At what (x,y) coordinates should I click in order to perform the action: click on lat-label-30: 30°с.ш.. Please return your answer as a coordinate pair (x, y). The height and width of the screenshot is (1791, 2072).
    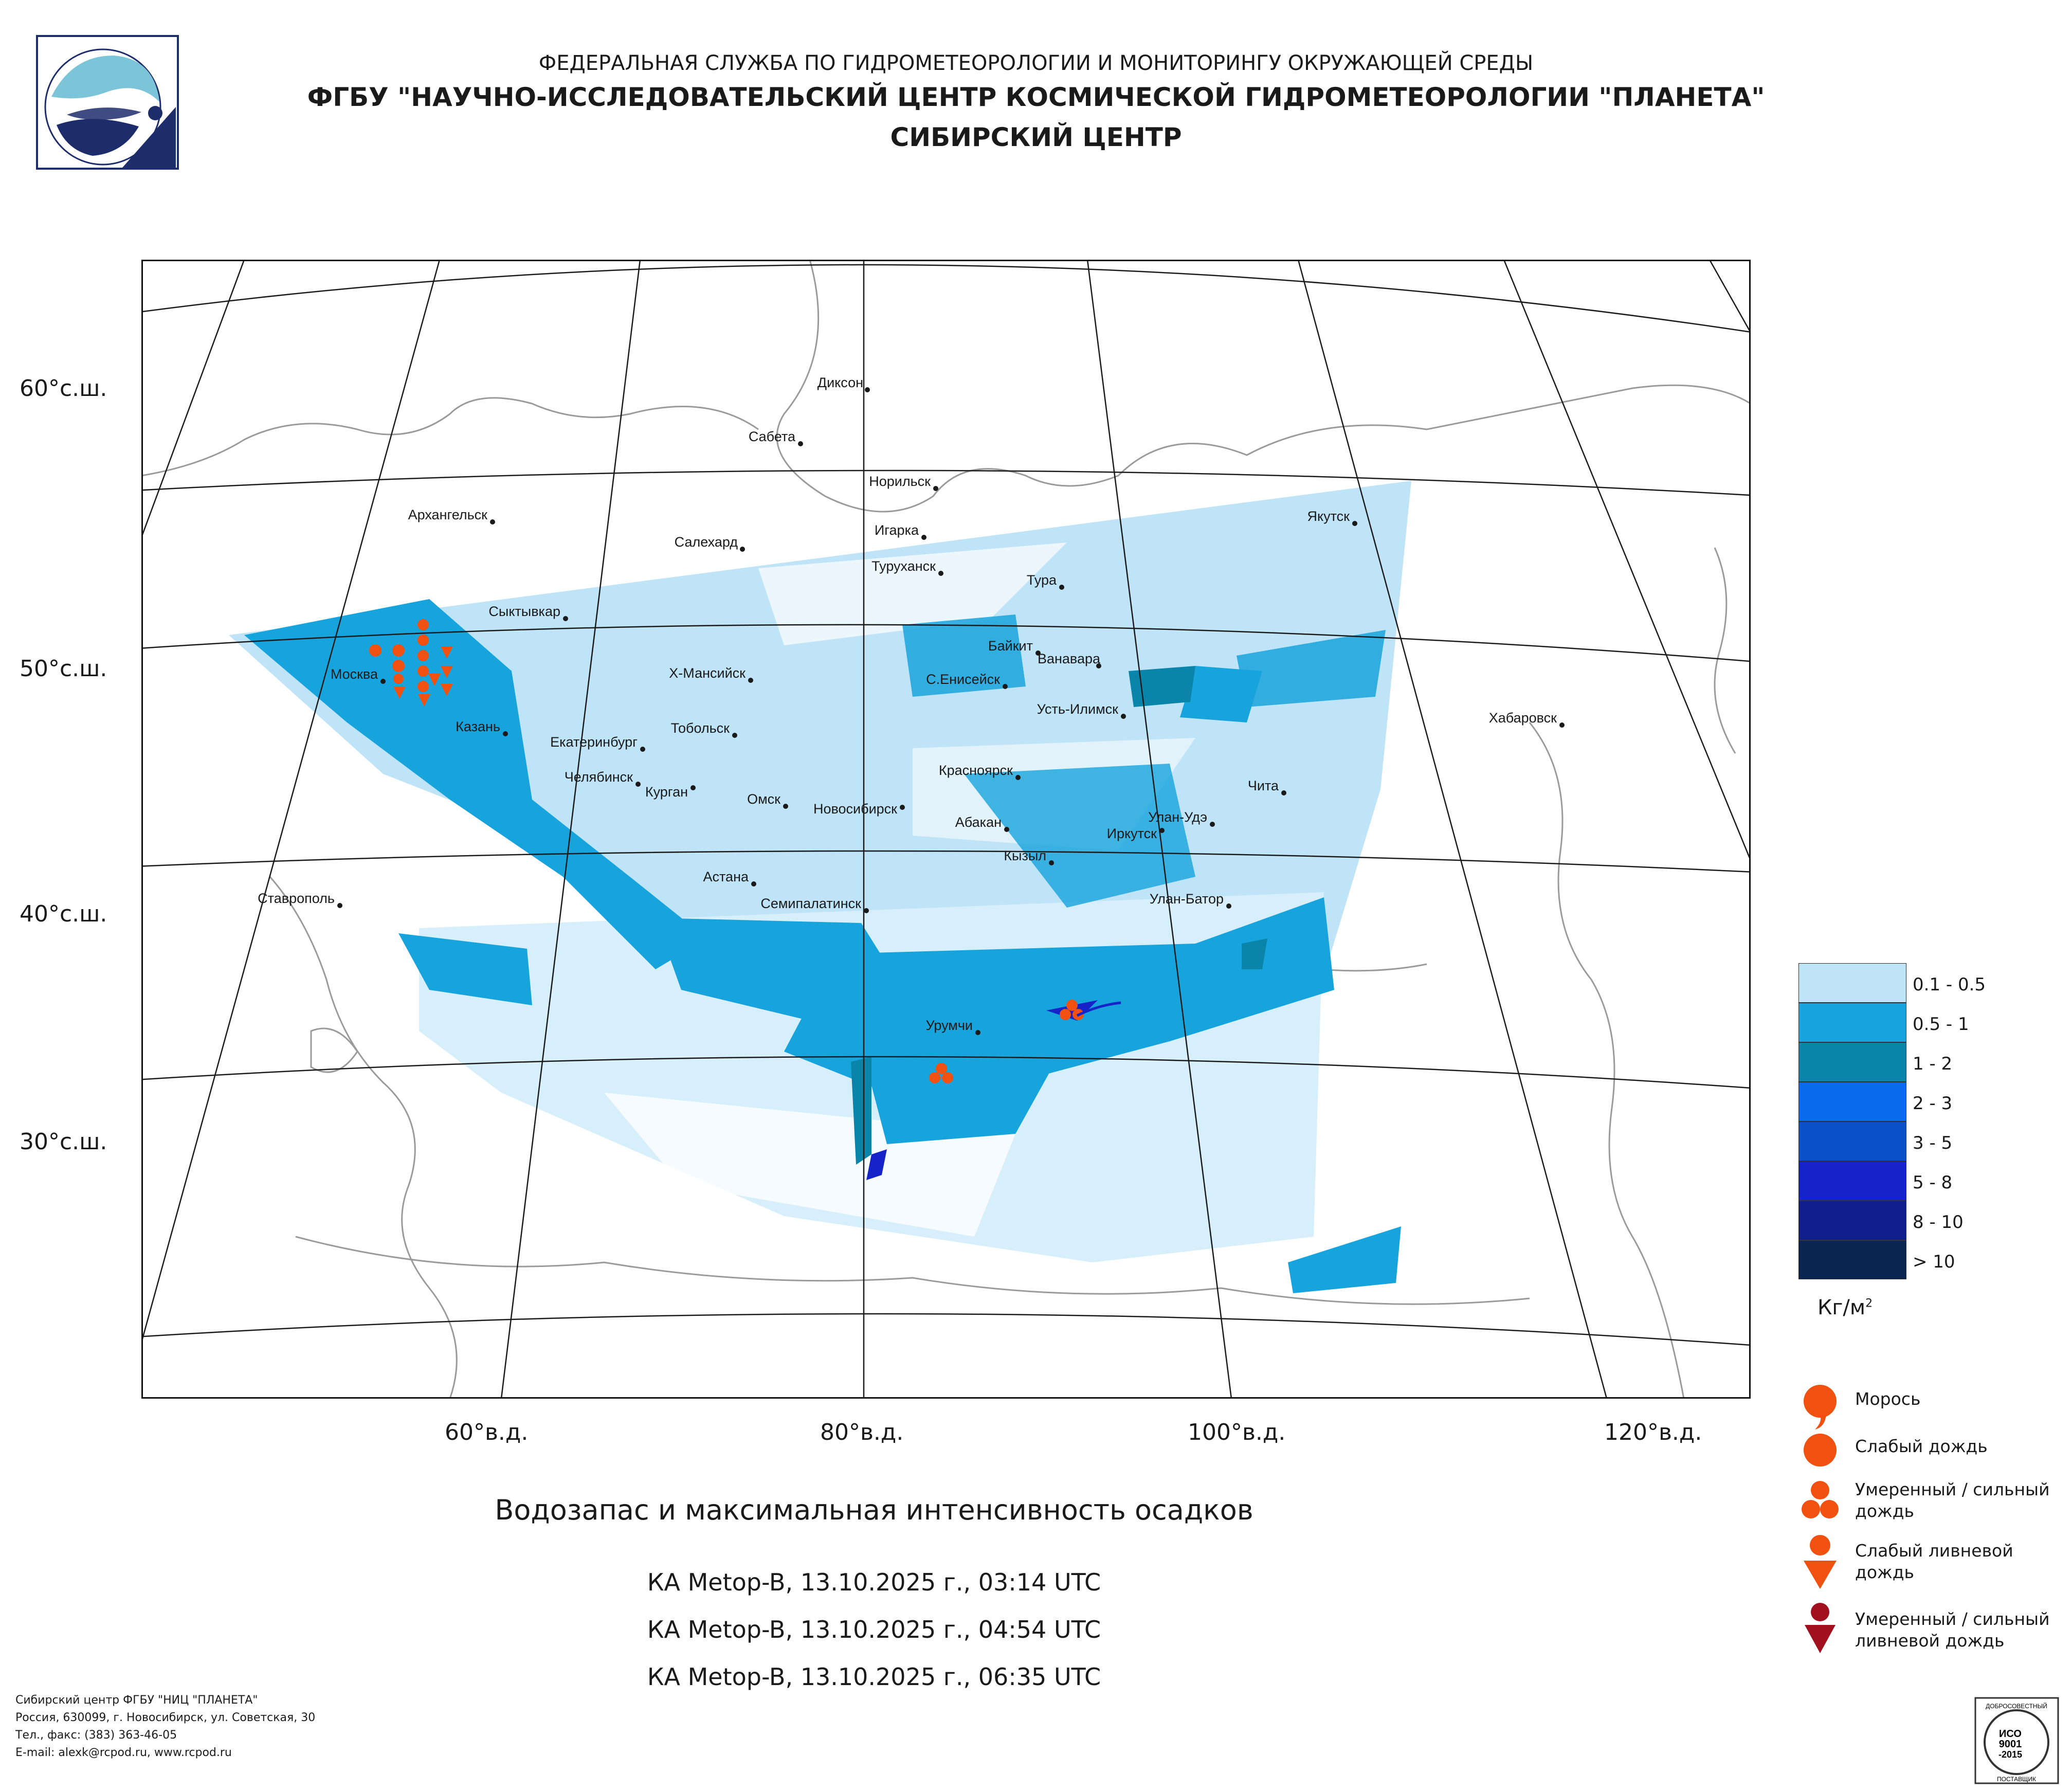
    Looking at the image, I should click on (63, 1142).